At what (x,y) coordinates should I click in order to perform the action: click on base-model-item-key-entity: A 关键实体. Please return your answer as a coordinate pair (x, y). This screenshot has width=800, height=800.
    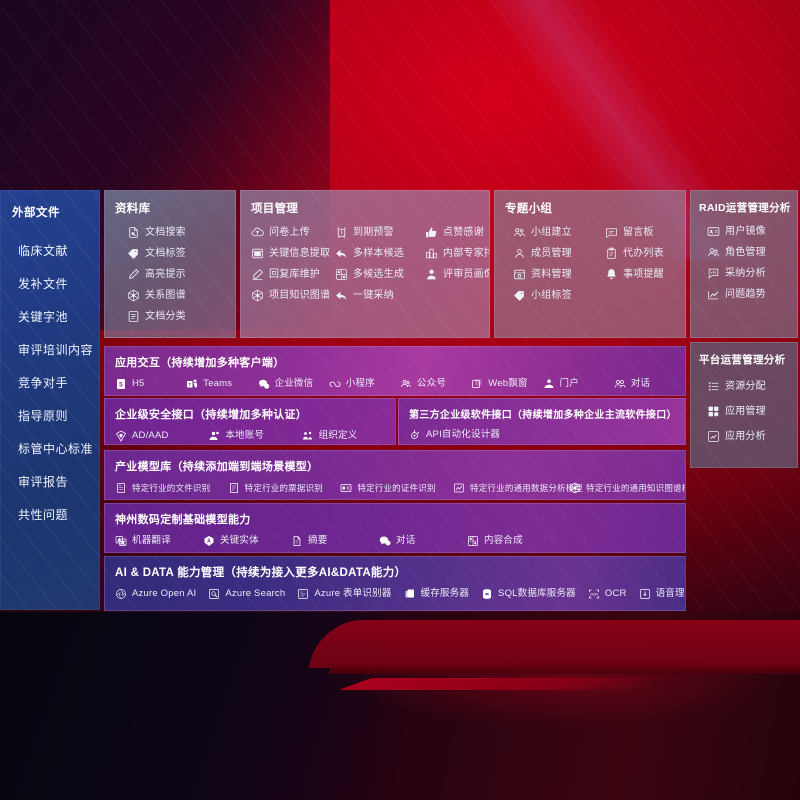
    Looking at the image, I should click on (247, 541).